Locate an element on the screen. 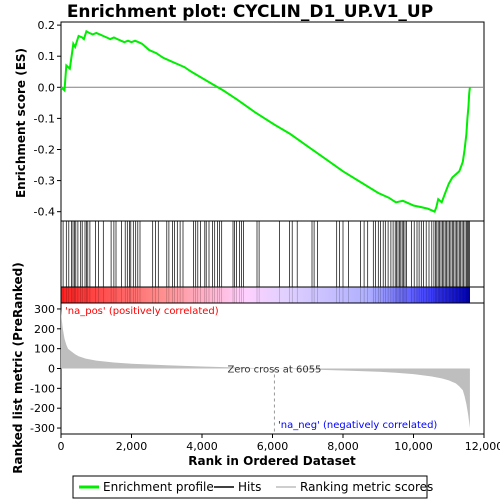 This screenshot has height=500, width=500. neg-correlated-label: 'na_neg' (negatively correlated) is located at coordinates (357, 425).